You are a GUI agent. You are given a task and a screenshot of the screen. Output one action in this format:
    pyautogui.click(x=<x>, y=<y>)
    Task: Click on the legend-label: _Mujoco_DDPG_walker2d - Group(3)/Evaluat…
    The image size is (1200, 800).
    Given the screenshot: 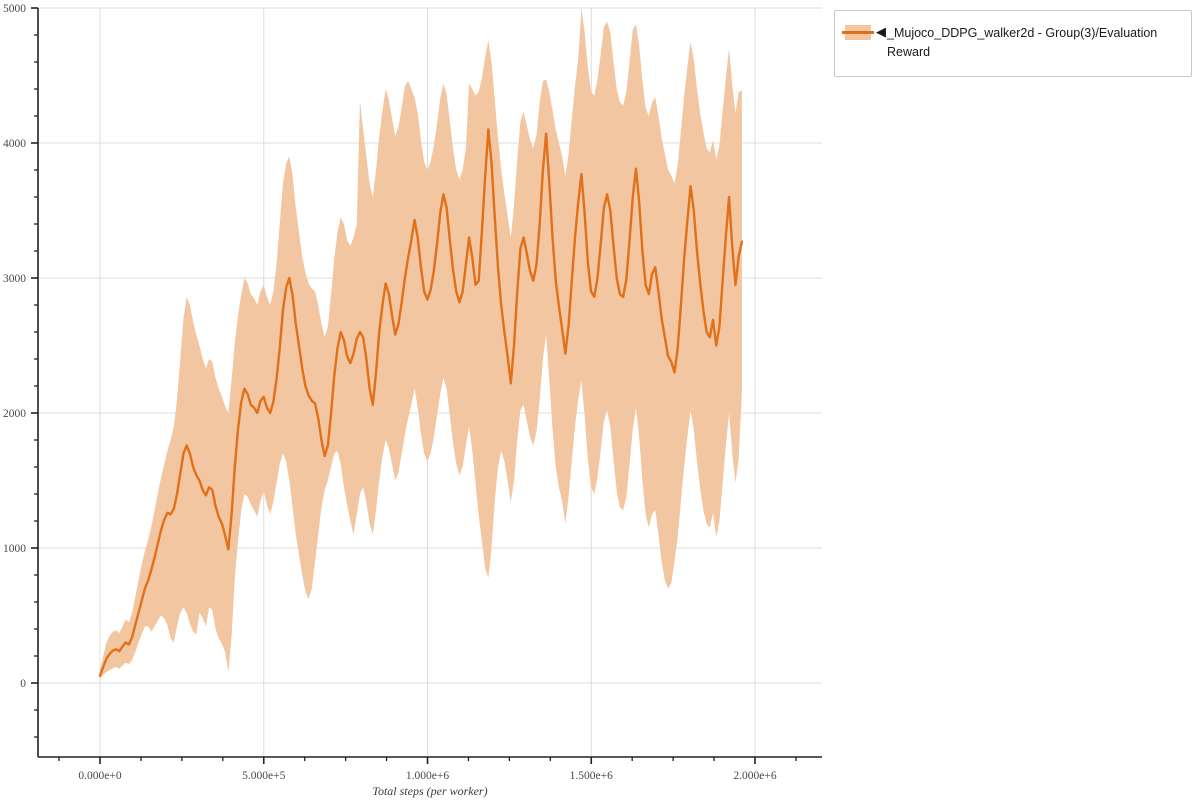 What is the action you would take?
    pyautogui.click(x=1022, y=42)
    